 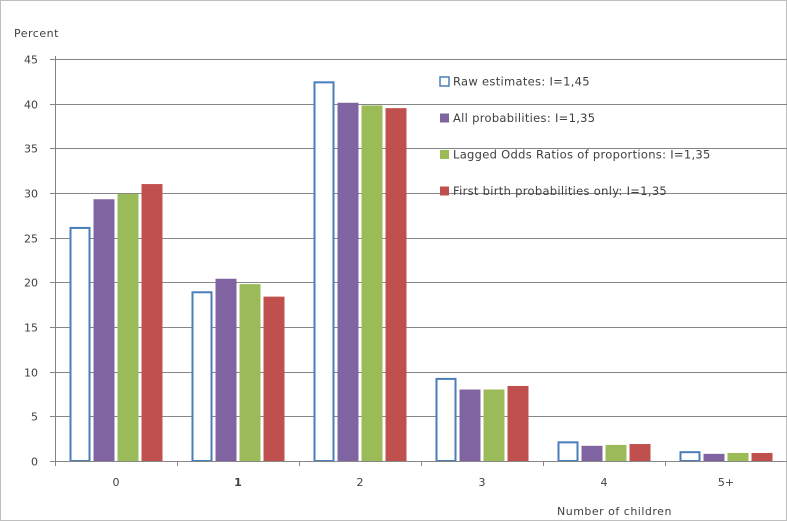 I want to click on legend-label: Raw estimates: I=1,45, so click(x=521, y=82).